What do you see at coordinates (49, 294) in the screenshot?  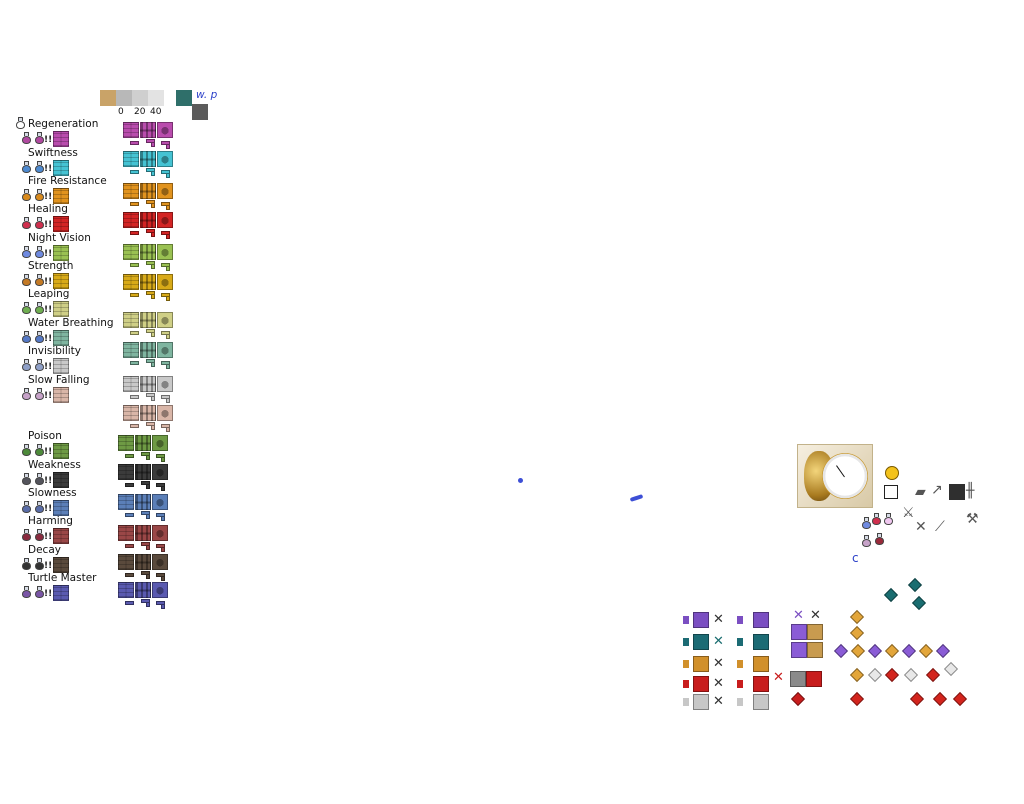 I see `effect-label: Leaping` at bounding box center [49, 294].